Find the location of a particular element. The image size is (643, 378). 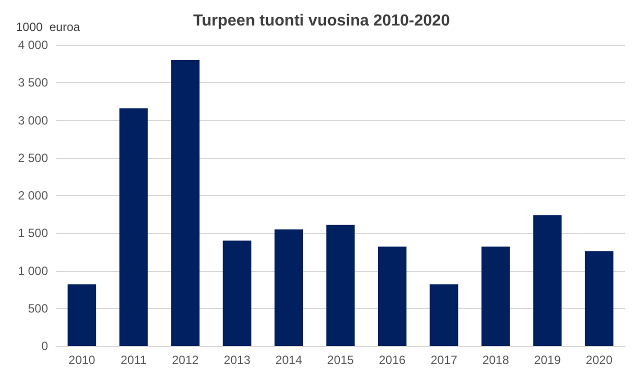

y-tick-label: 1 000 is located at coordinates (33, 271).